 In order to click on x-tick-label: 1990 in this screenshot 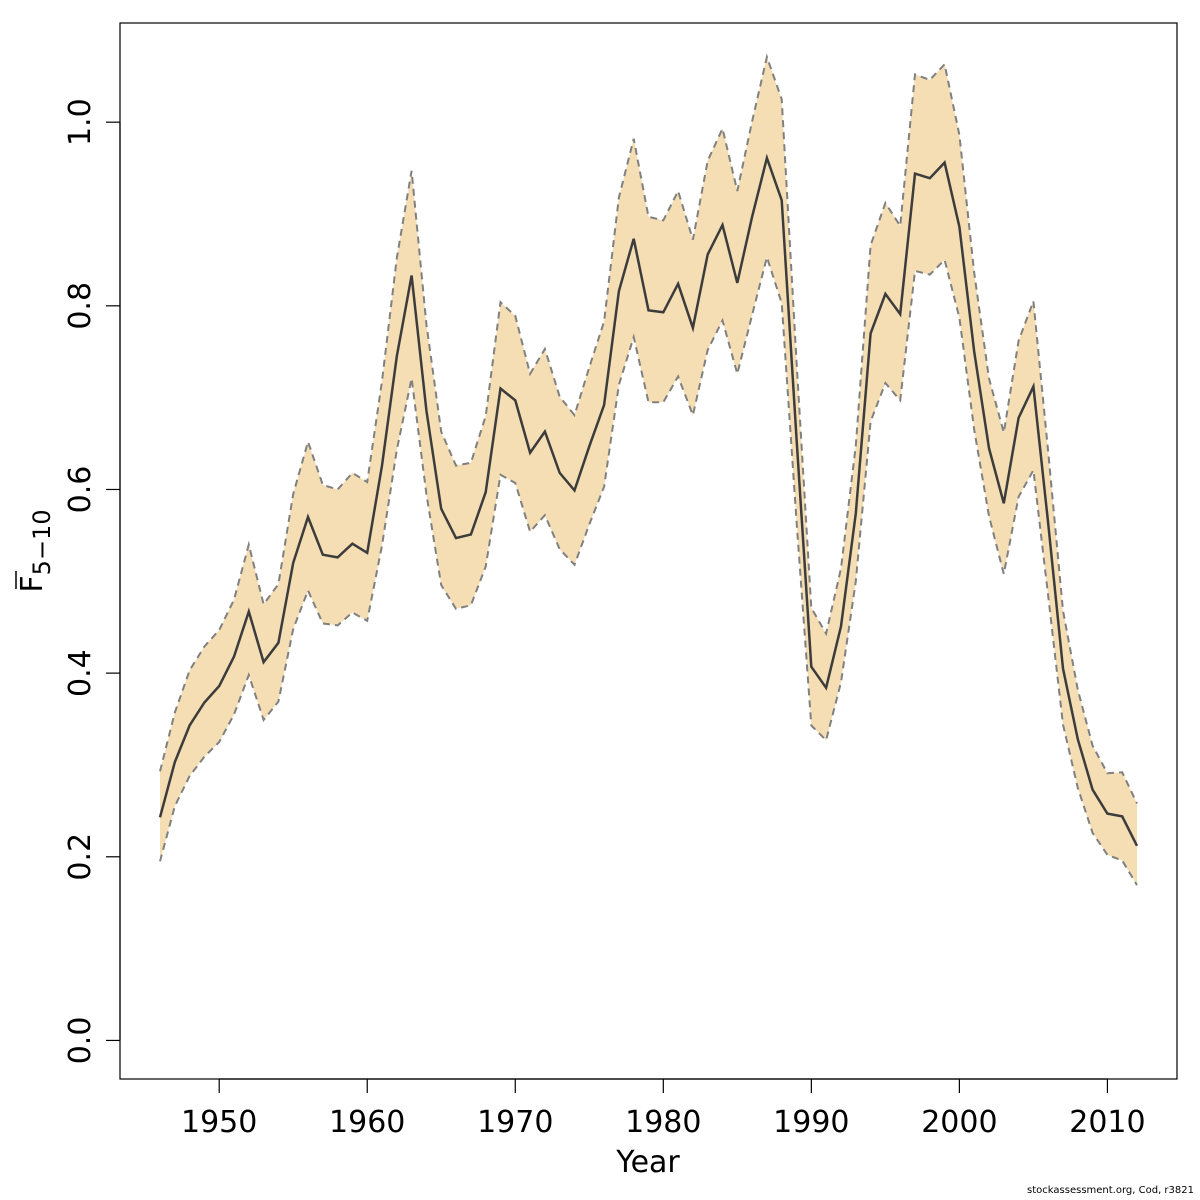, I will do `click(811, 1122)`.